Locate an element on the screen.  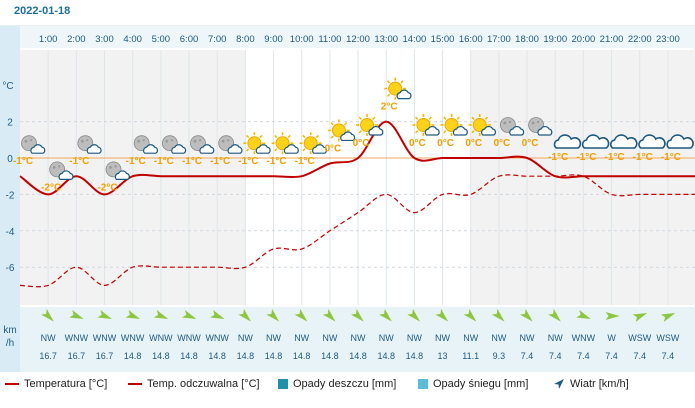
hour-label: 18:00 is located at coordinates (527, 39).